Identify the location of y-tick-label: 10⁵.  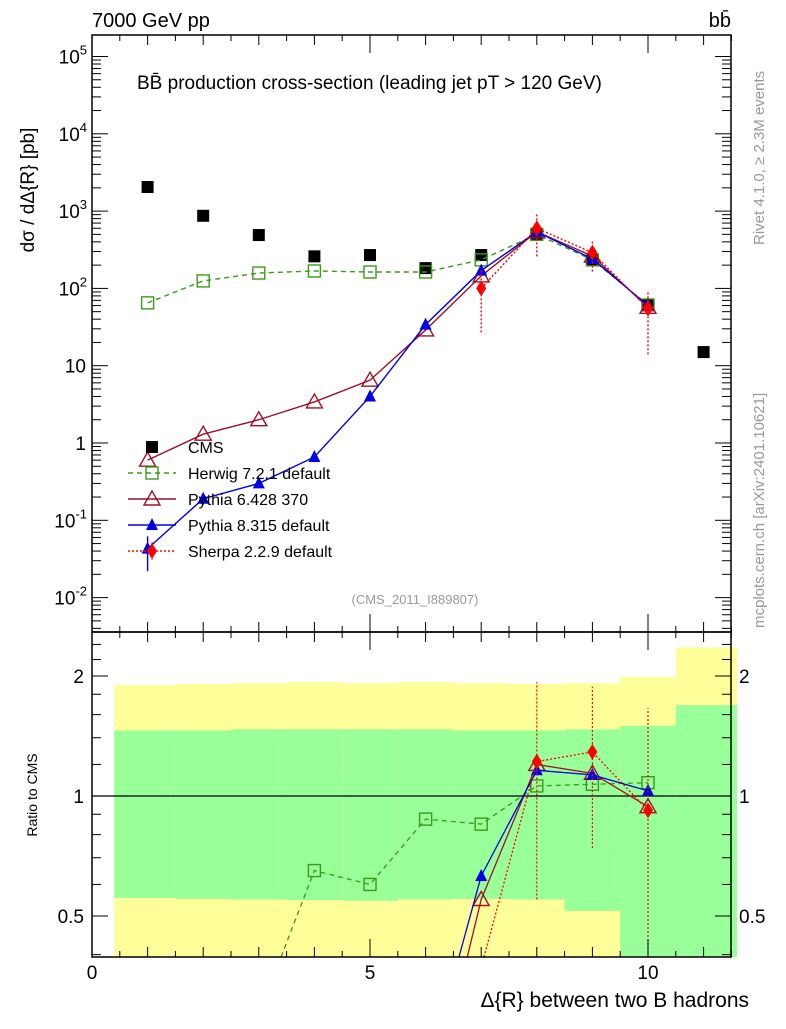
(73, 56).